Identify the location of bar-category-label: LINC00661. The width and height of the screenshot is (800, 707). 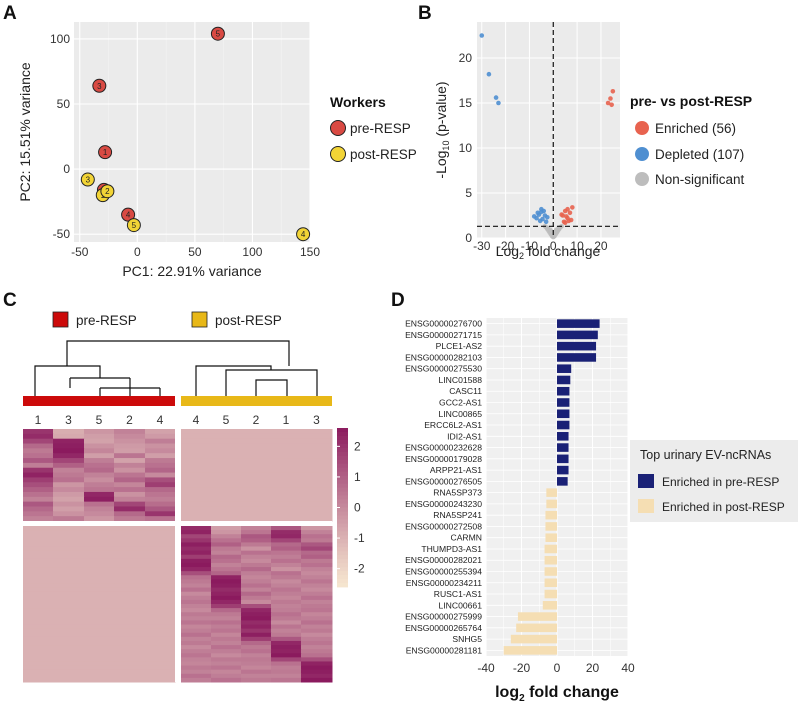
(461, 605).